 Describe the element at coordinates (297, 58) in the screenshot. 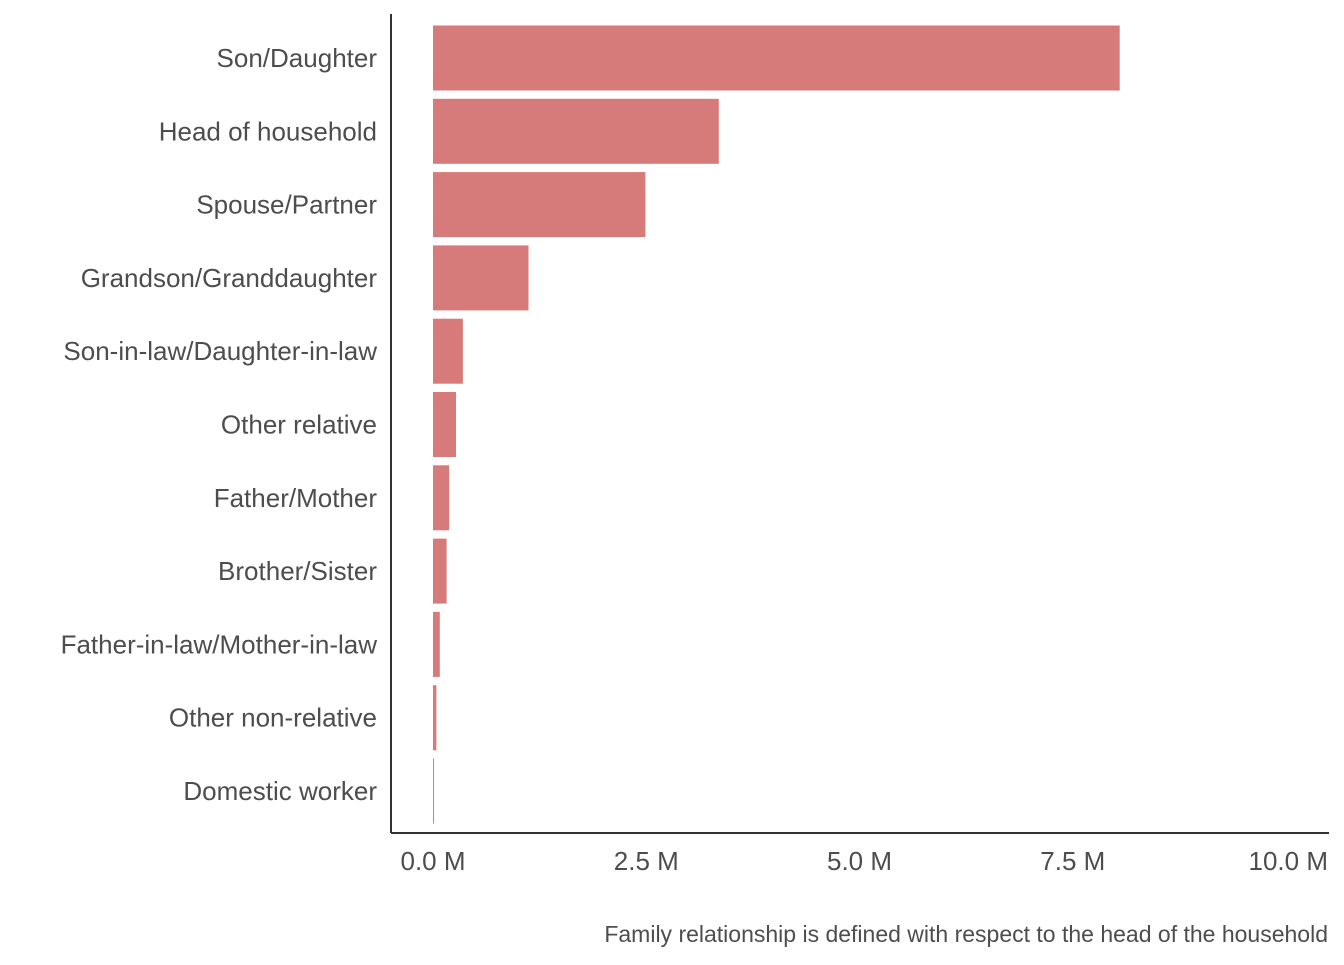

I see `y-tick-label: Son/Daughter` at that location.